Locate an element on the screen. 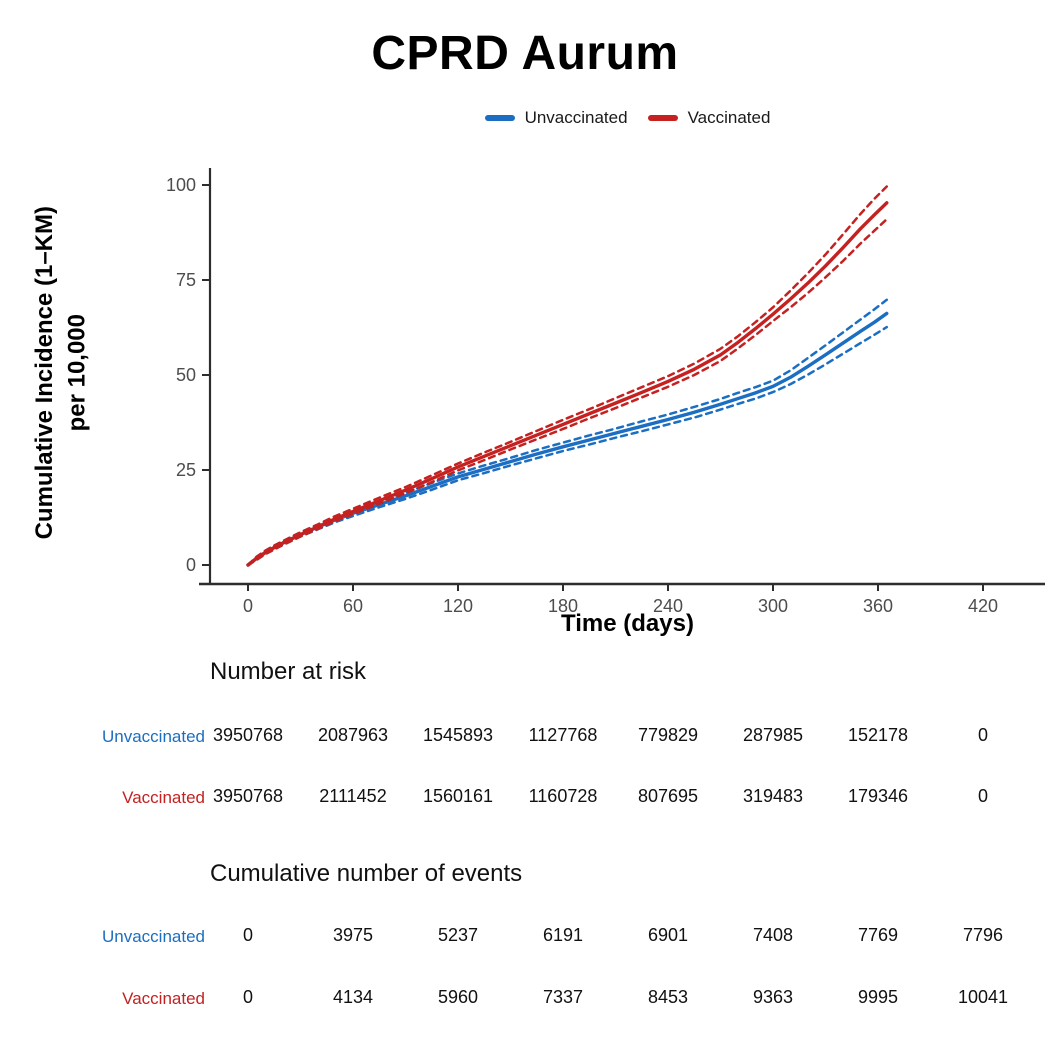 This screenshot has width=1050, height=1050. y-tick-label: 50 is located at coordinates (186, 375).